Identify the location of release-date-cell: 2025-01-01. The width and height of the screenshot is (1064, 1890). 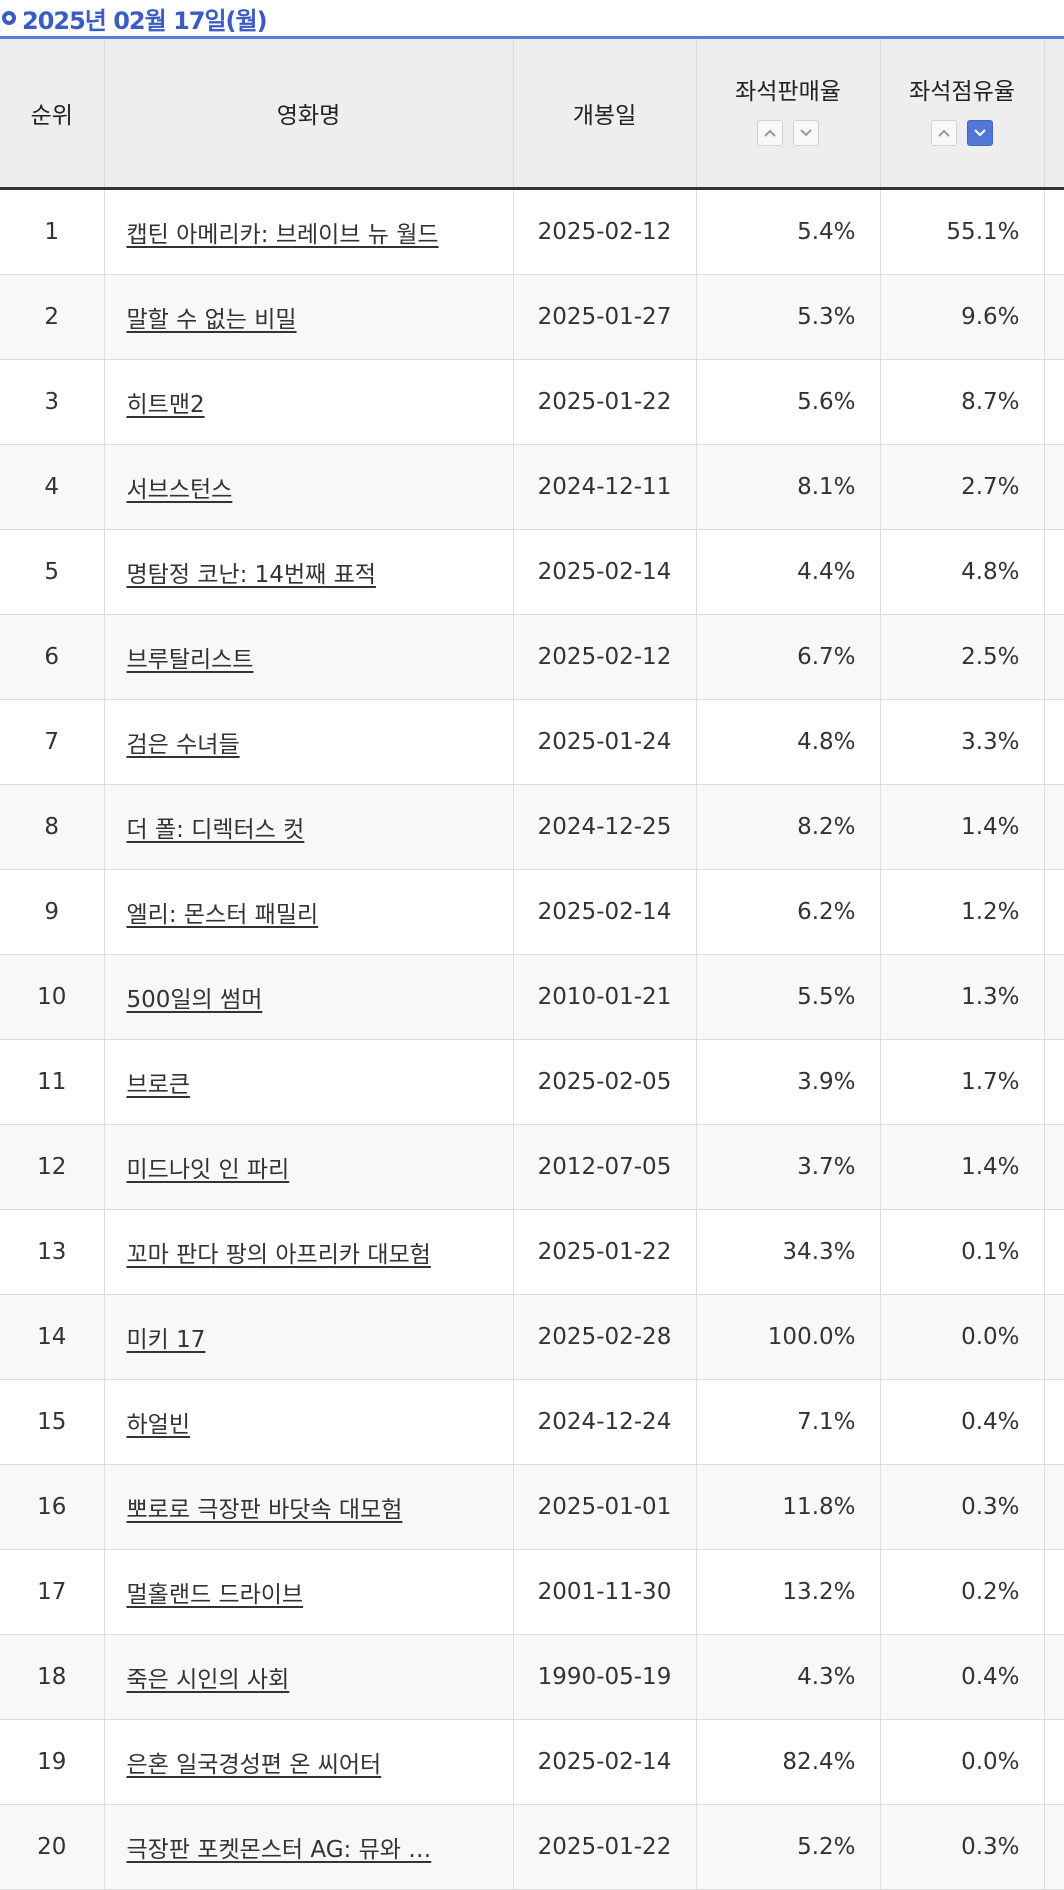
(604, 1507).